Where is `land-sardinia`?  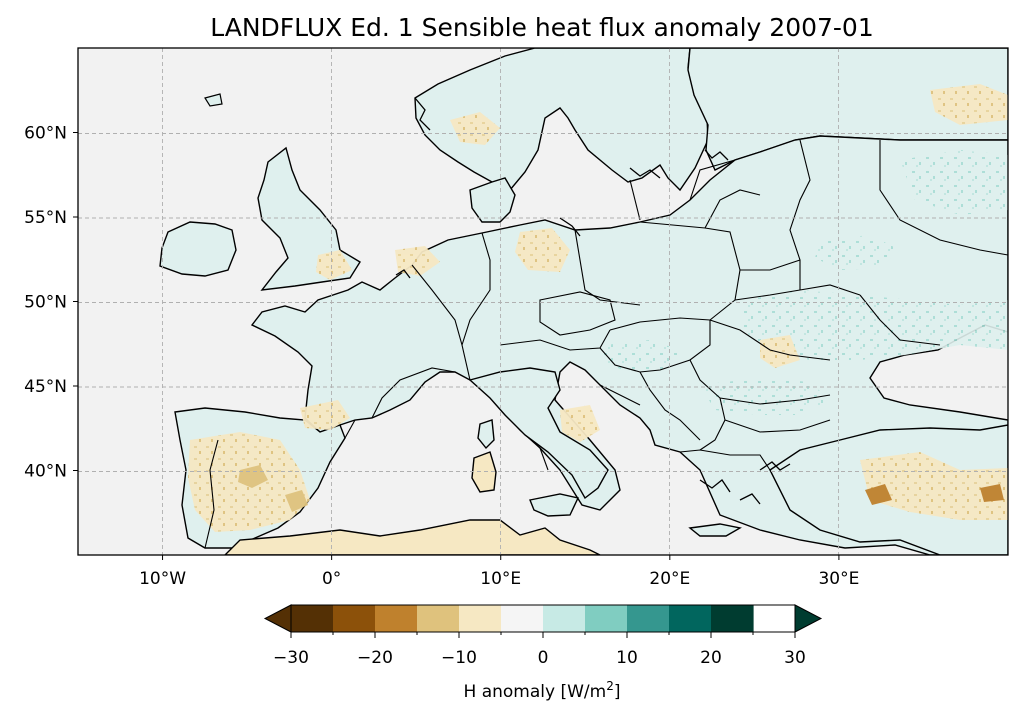 land-sardinia is located at coordinates (484, 472).